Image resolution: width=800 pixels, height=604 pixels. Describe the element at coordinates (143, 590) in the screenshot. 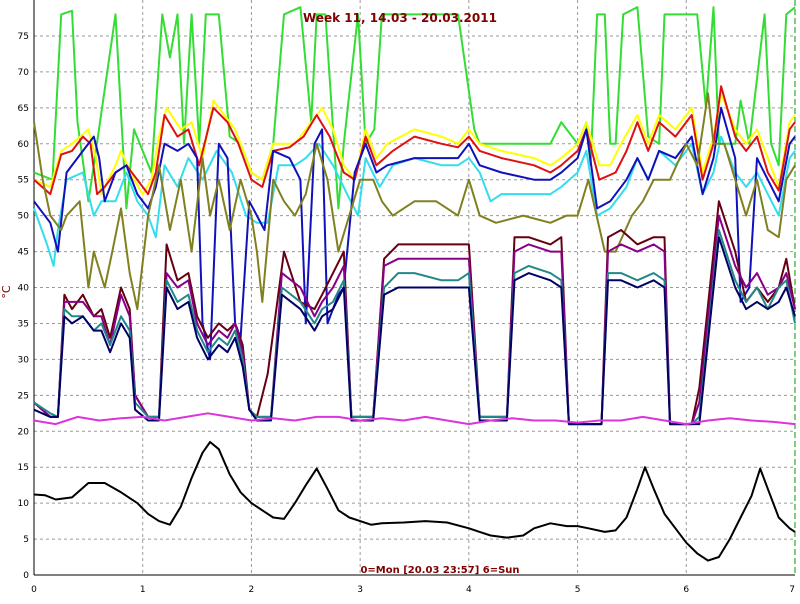

I see `x-tick-label: 1` at that location.